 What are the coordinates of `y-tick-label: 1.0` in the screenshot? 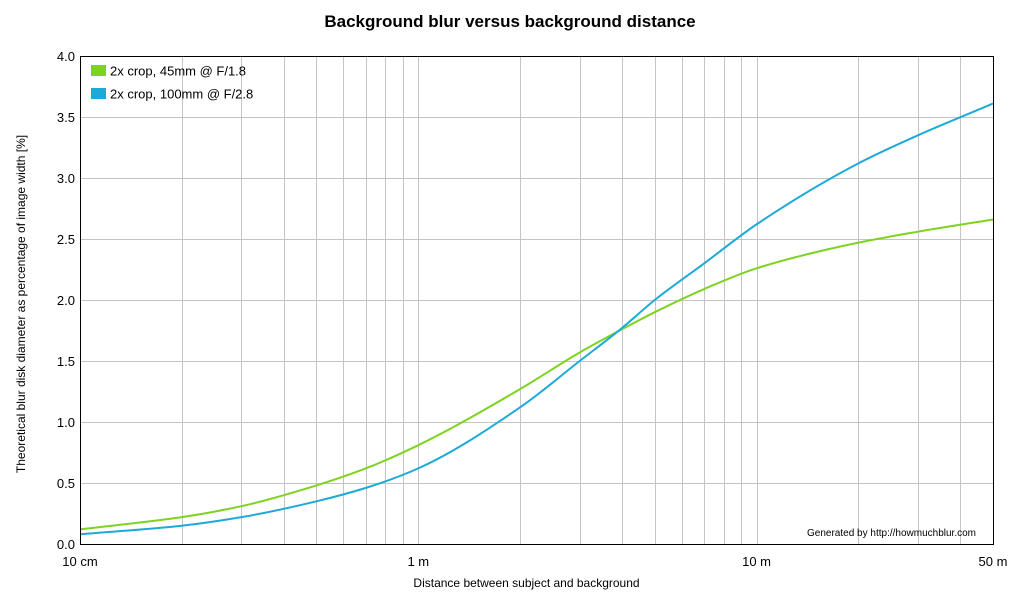 It's located at (66, 422).